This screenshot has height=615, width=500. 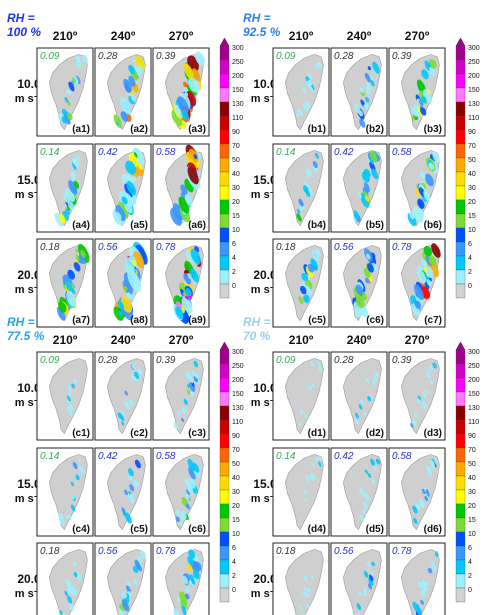 What do you see at coordinates (50, 360) in the screenshot?
I see `corner-value: 0.09` at bounding box center [50, 360].